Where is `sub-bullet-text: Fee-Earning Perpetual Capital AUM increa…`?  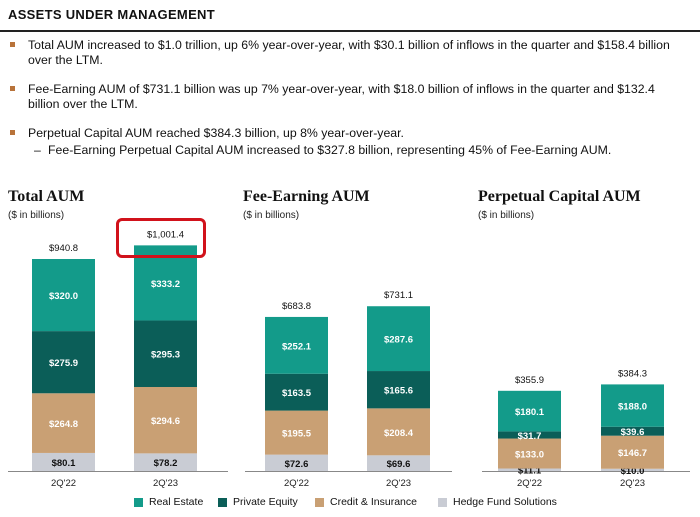 sub-bullet-text: Fee-Earning Perpetual Capital AUM increa… is located at coordinates (330, 150).